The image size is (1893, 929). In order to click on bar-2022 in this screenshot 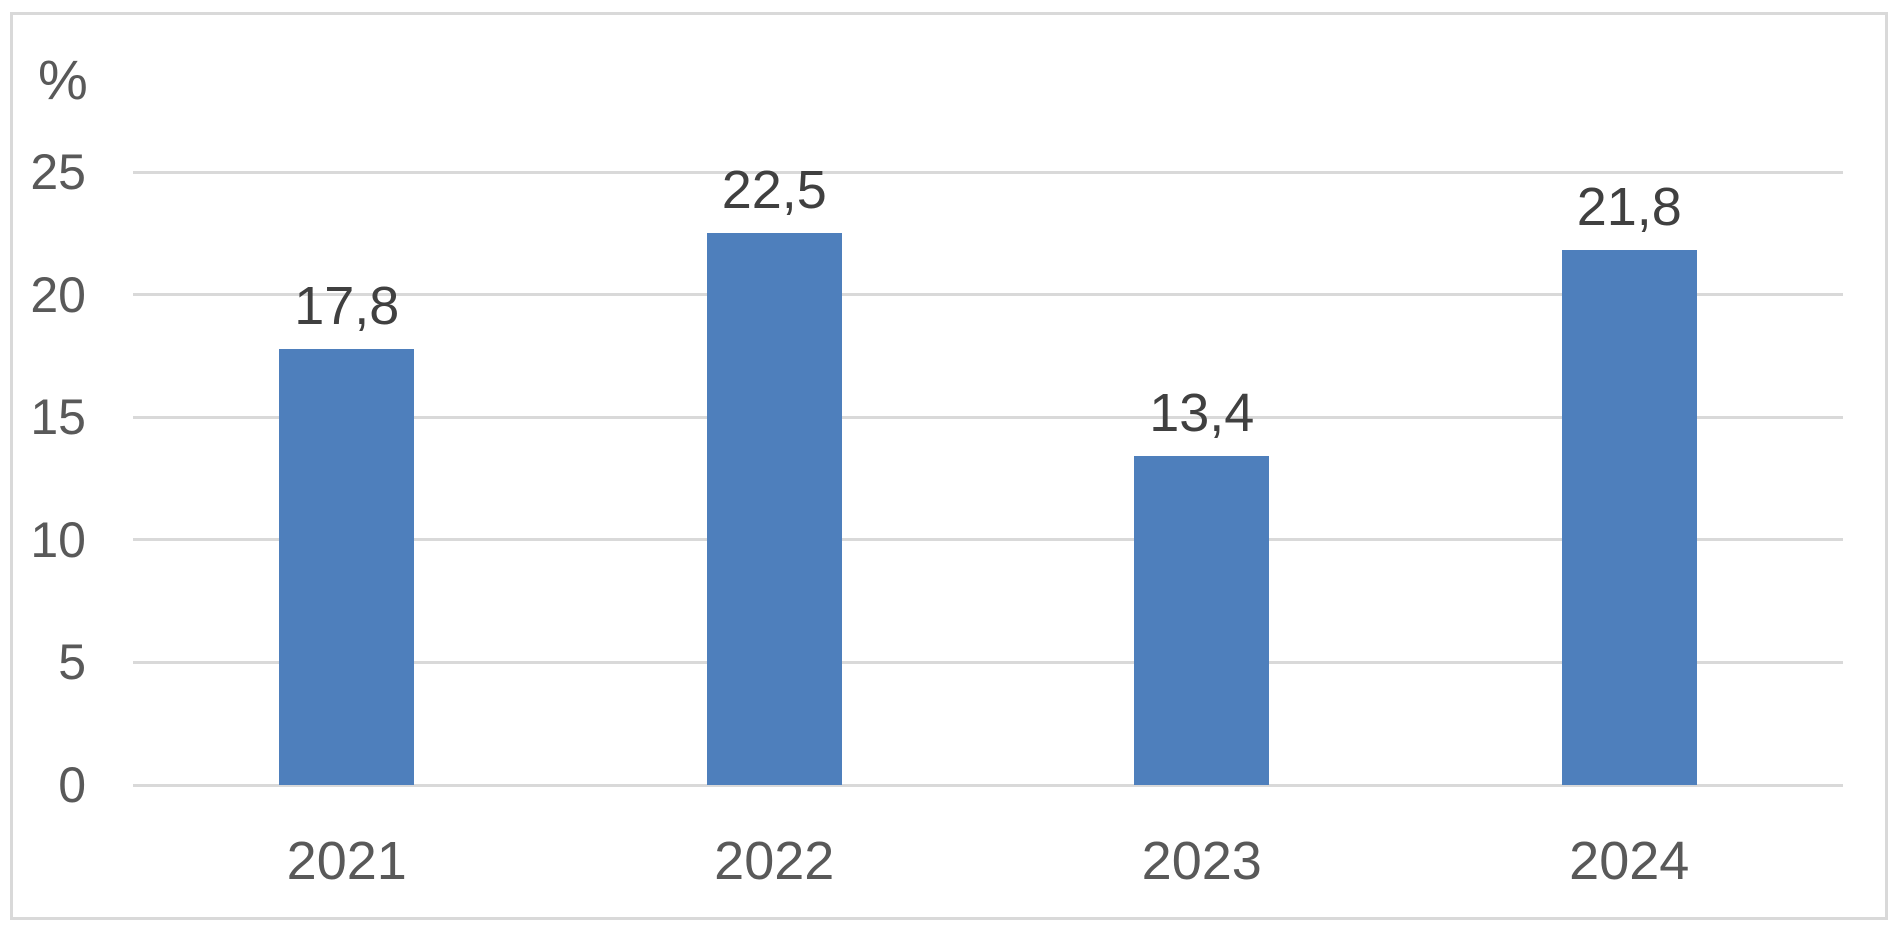, I will do `click(774, 509)`.